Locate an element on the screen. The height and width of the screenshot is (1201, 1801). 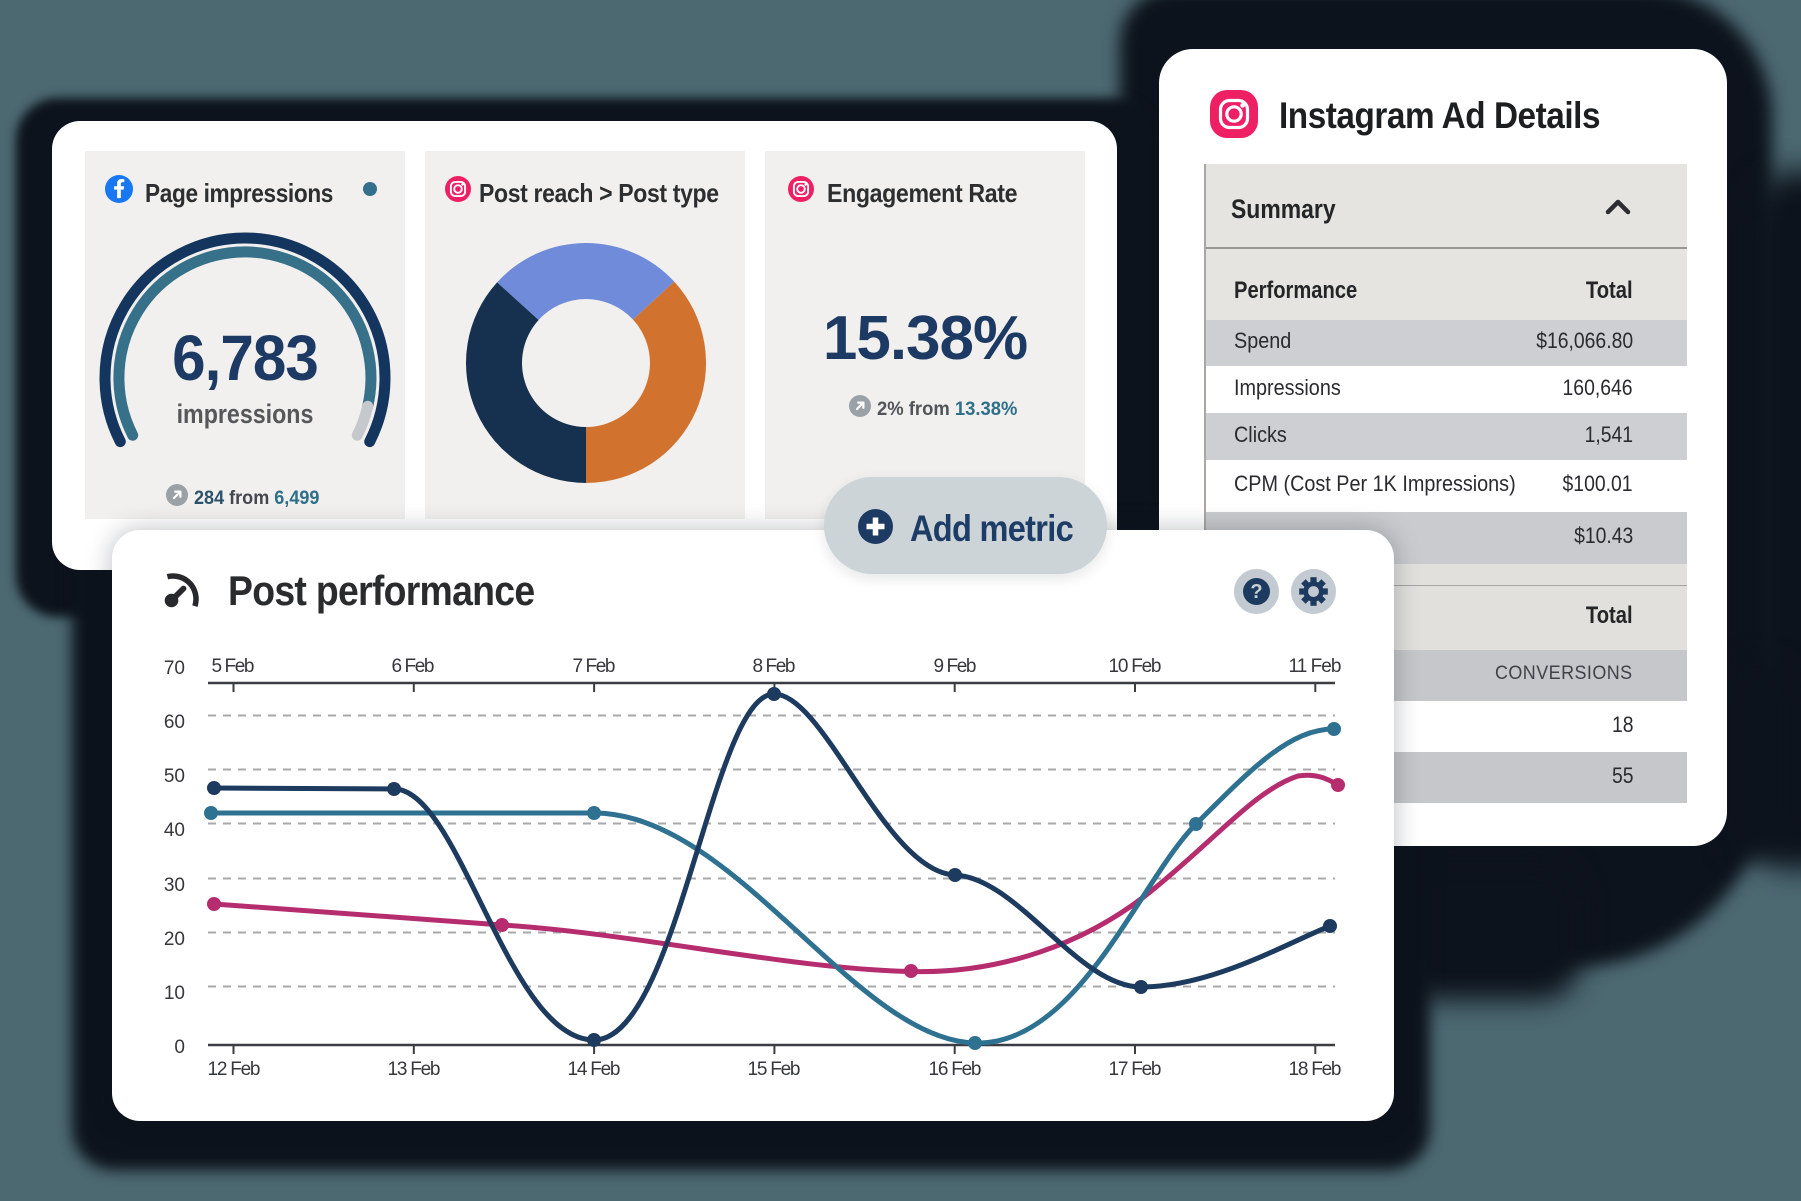
svg-text: 40 is located at coordinates (174, 830).